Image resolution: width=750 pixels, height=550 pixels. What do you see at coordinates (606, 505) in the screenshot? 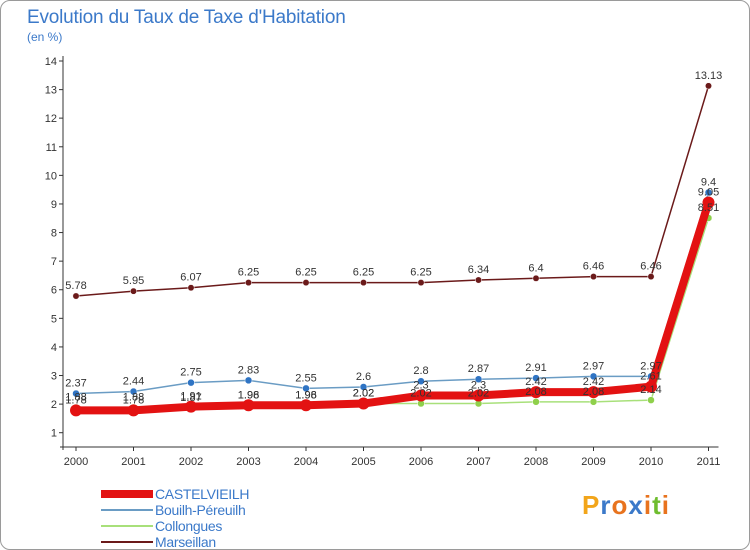
I see `logo-letter: r` at bounding box center [606, 505].